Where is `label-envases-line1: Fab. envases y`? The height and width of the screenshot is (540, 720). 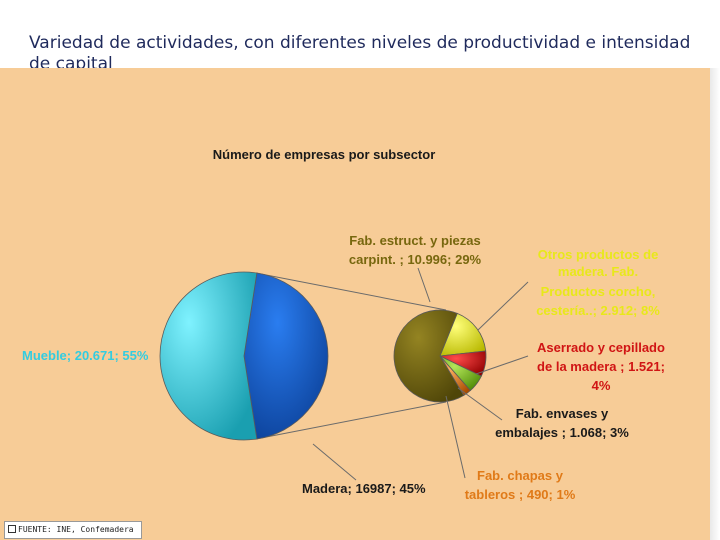 label-envases-line1: Fab. envases y is located at coordinates (562, 413).